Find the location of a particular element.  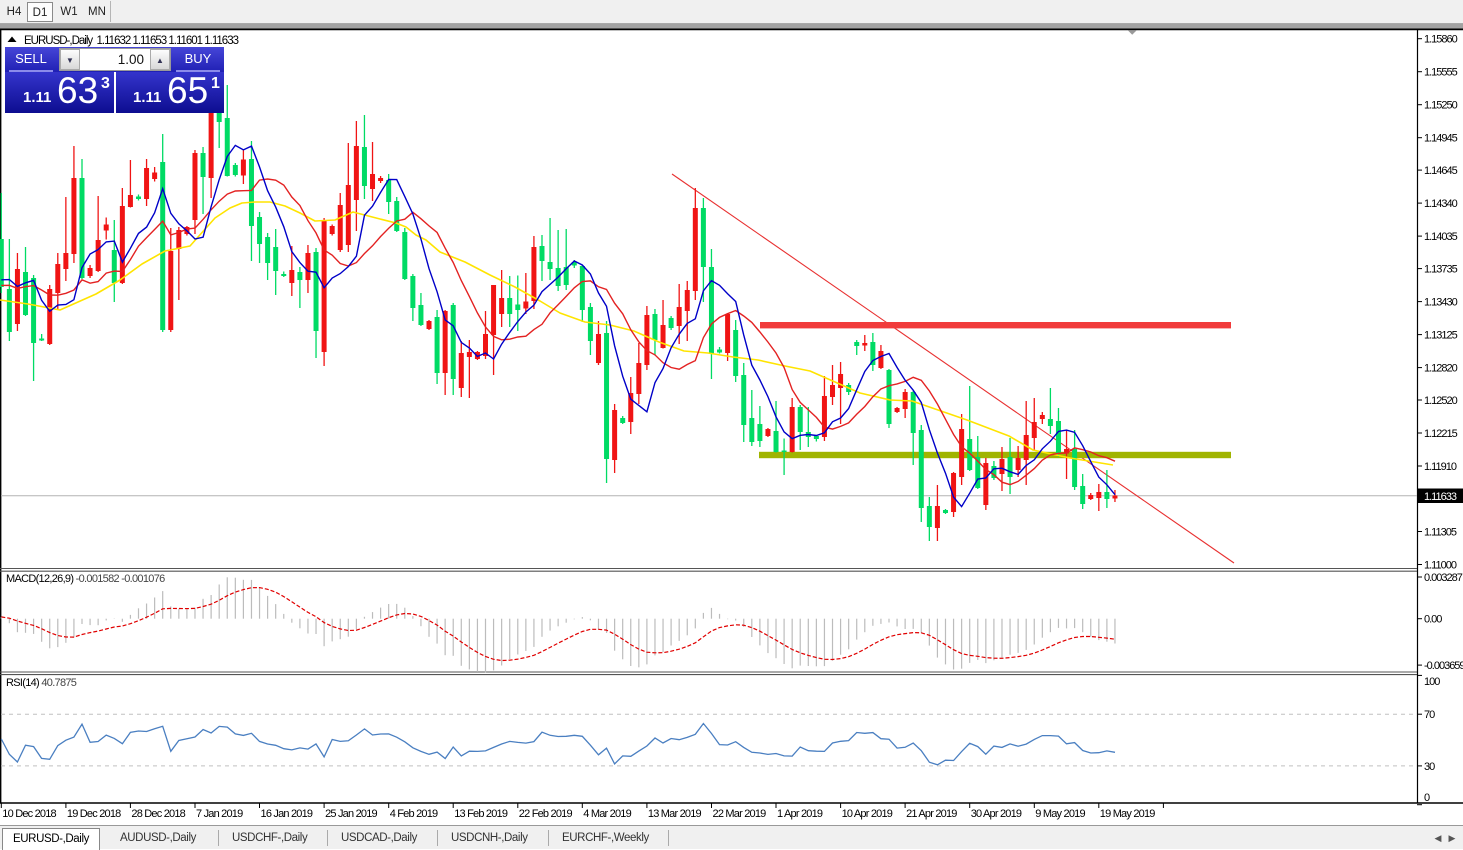

svg-text: 1 Apr 2019 is located at coordinates (800, 814).